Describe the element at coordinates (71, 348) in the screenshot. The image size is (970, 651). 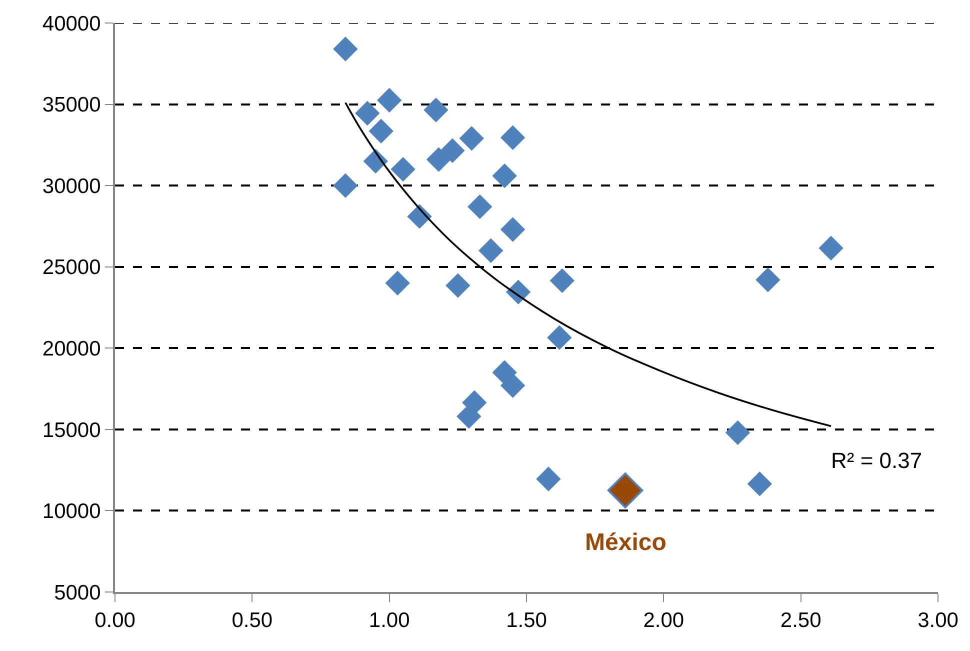
I see `y-tick-label: 20000` at that location.